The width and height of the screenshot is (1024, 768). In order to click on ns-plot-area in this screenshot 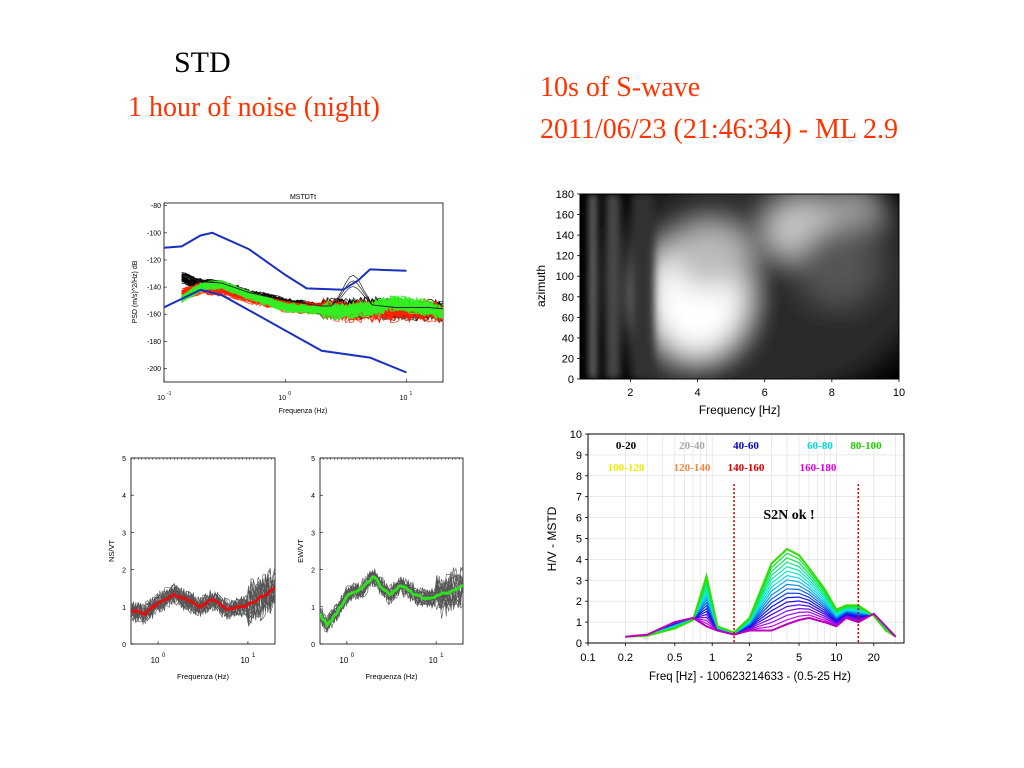, I will do `click(203, 596)`.